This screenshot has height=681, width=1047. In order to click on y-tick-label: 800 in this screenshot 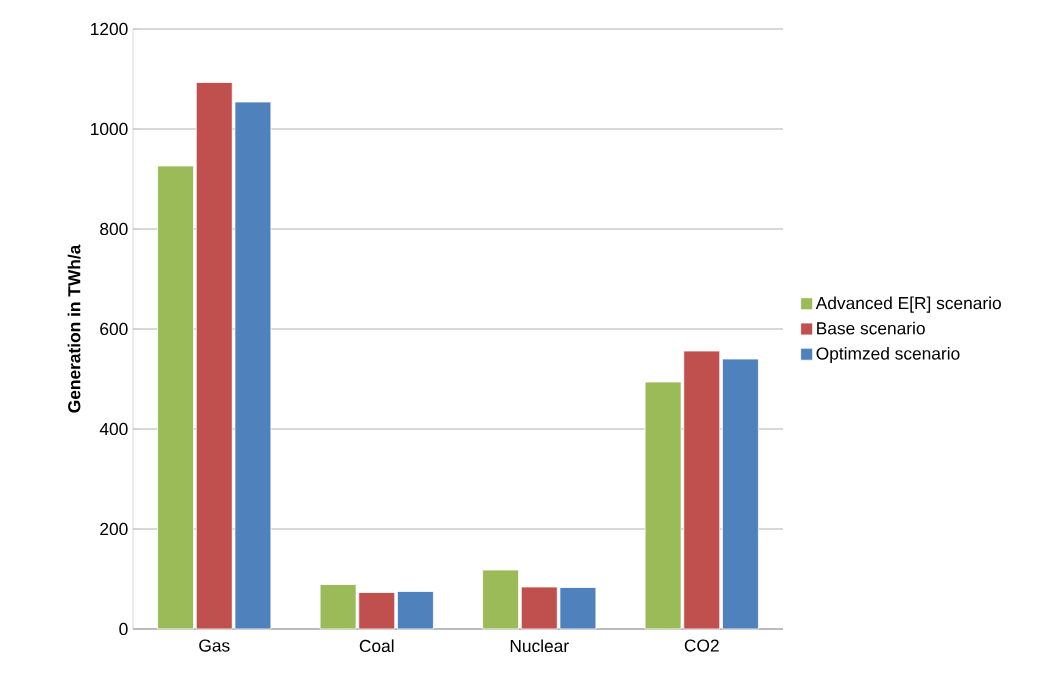, I will do `click(114, 229)`.